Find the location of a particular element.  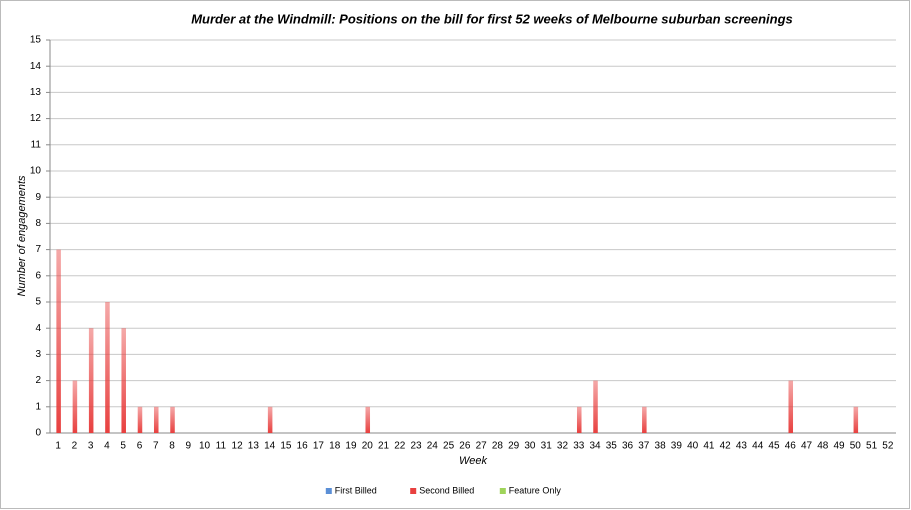

x-tick-label: 49 is located at coordinates (839, 446).